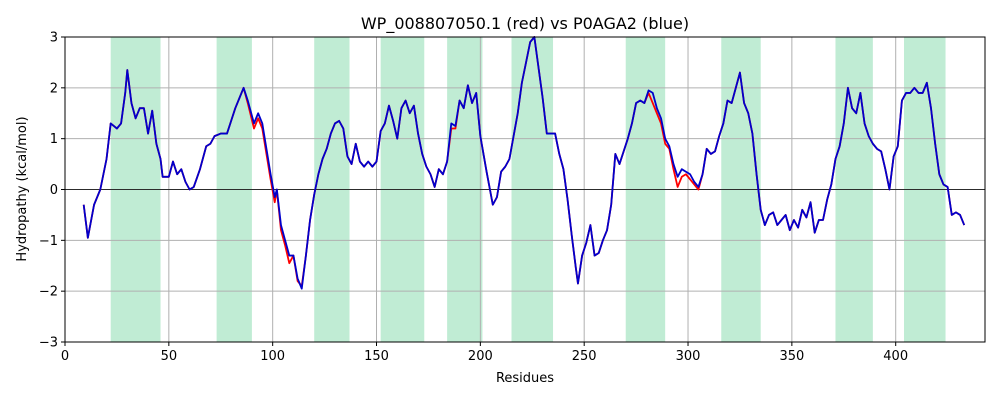  I want to click on x-tick-label: 50, so click(169, 356).